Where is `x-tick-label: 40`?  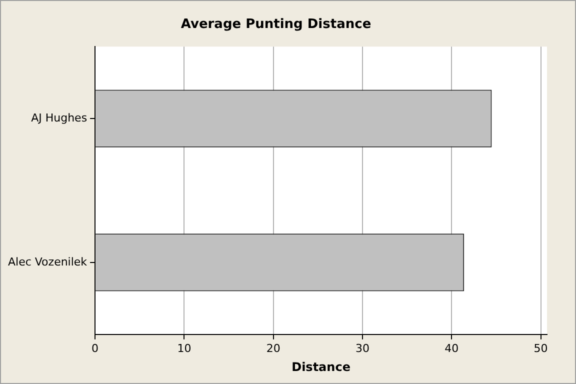
x-tick-label: 40 is located at coordinates (451, 348).